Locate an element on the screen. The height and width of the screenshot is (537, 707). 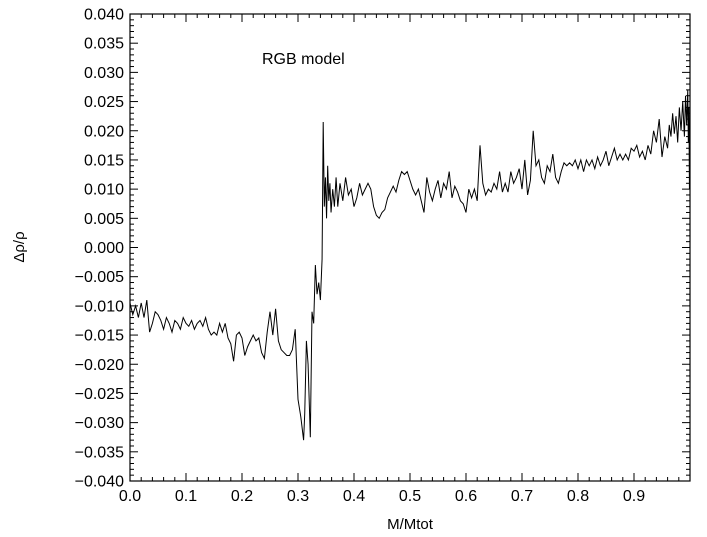
y-tick-label: 0.025 is located at coordinates (104, 102).